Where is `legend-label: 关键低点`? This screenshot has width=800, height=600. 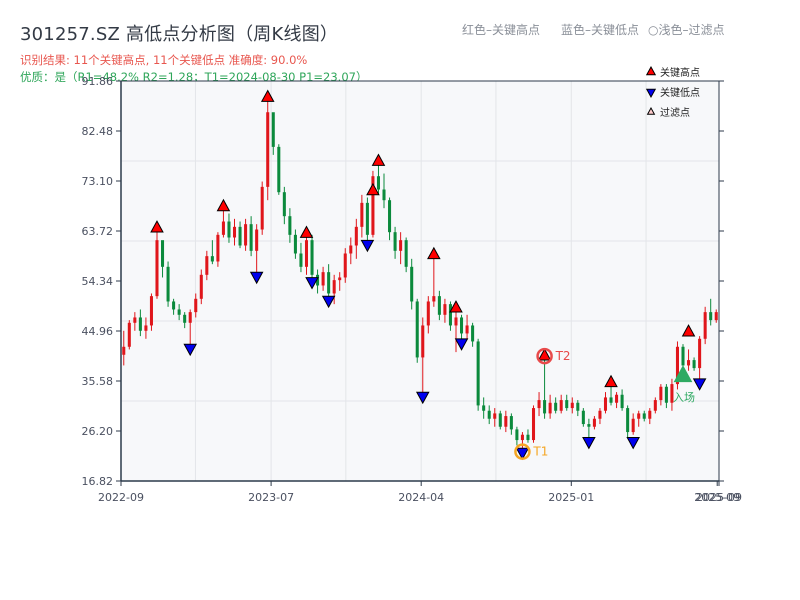
legend-label: 关键低点 is located at coordinates (680, 92).